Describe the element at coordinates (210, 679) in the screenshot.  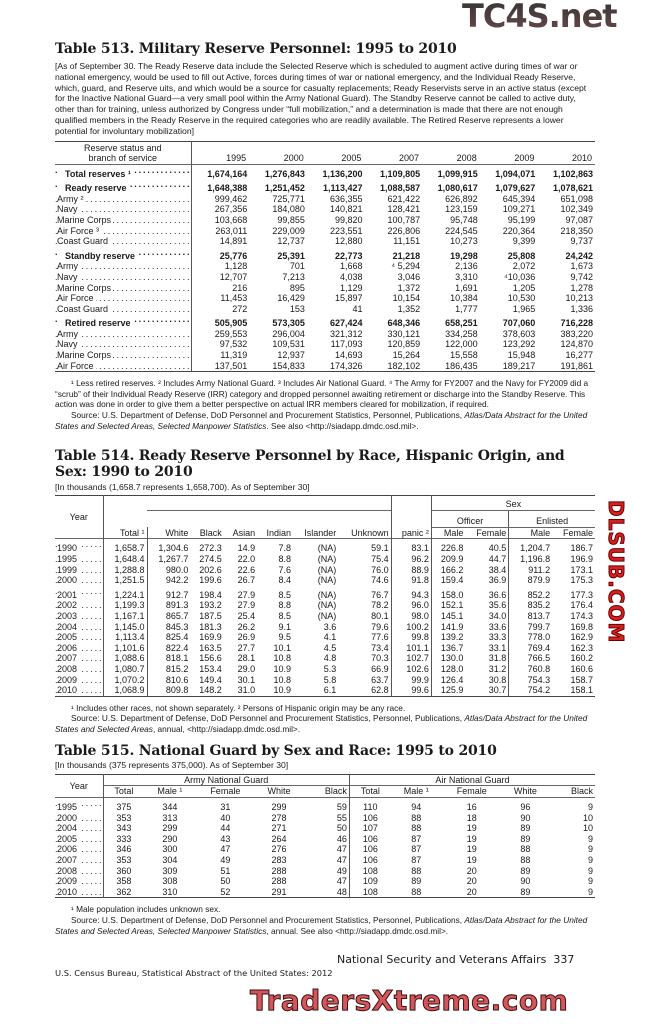
I see `cell-value: 149.4` at that location.